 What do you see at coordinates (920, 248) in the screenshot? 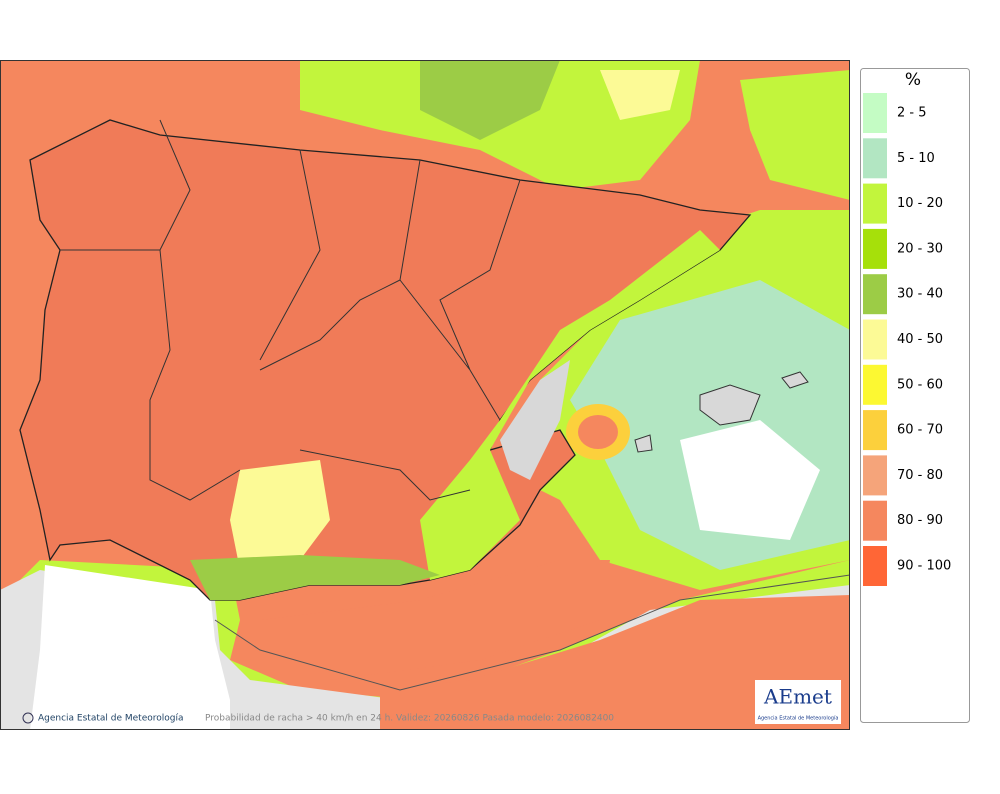
I see `legend-label: 20 - 30` at bounding box center [920, 248].